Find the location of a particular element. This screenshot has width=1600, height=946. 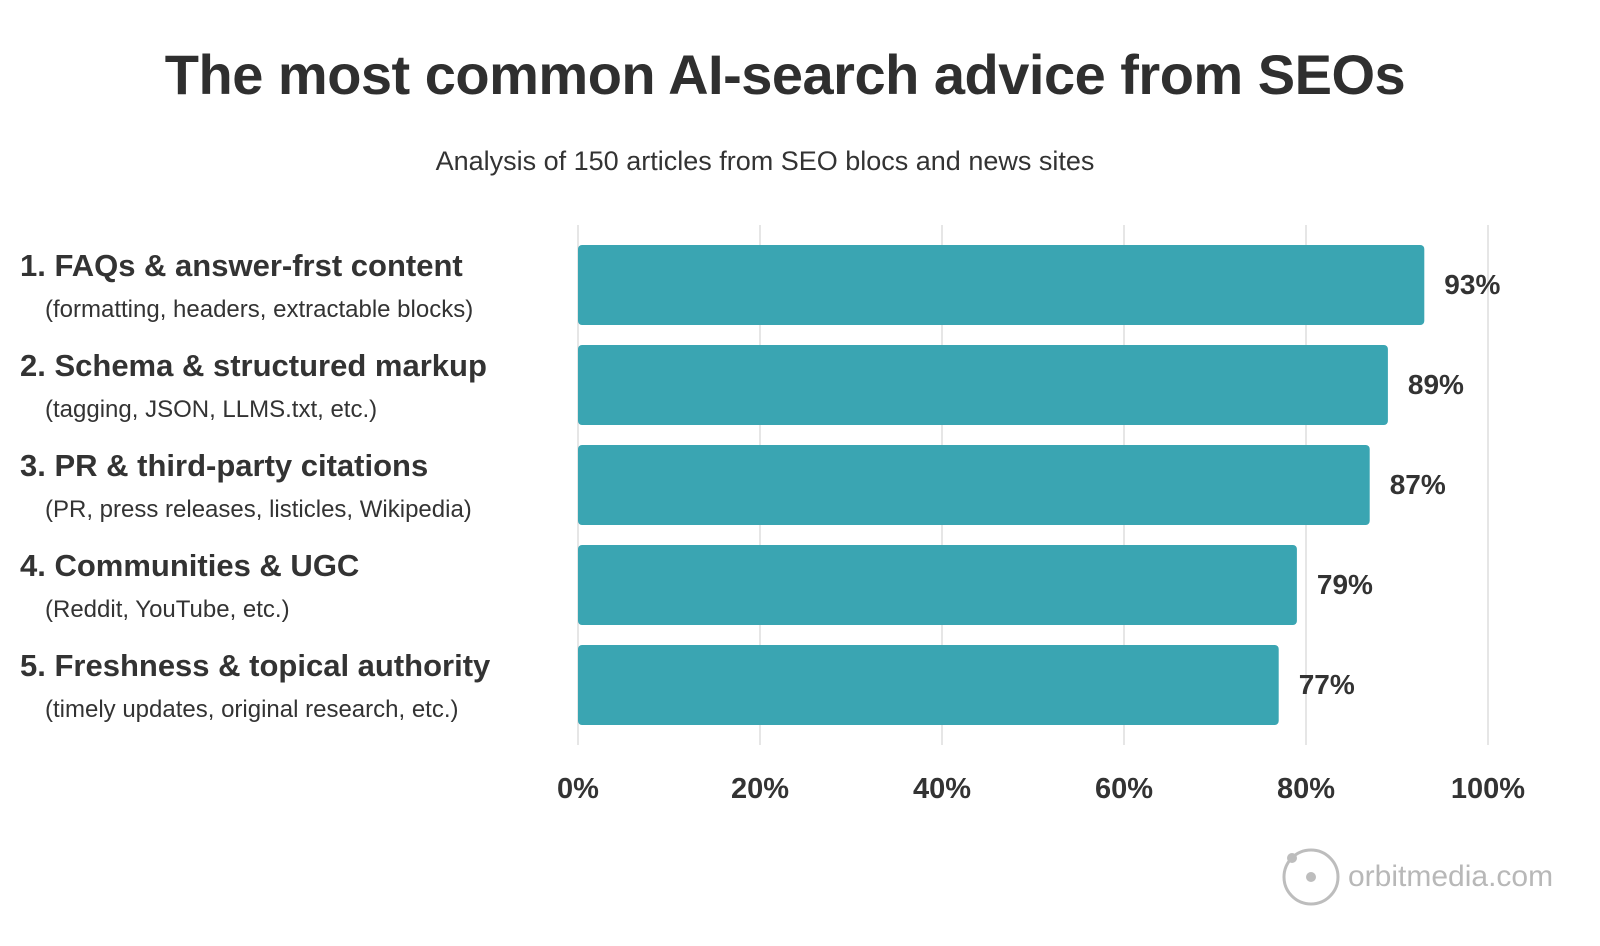

x-tick-label: 20% is located at coordinates (760, 789).